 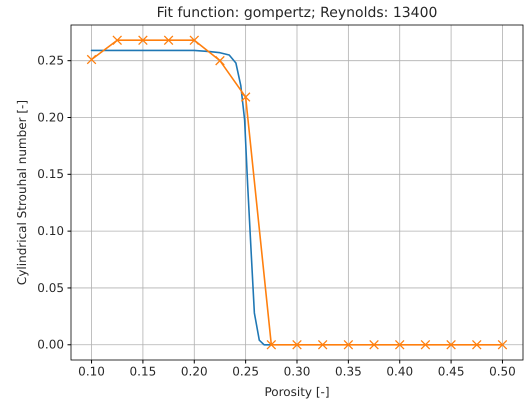 What do you see at coordinates (502, 371) in the screenshot?
I see `x-tick-label: 0.50` at bounding box center [502, 371].